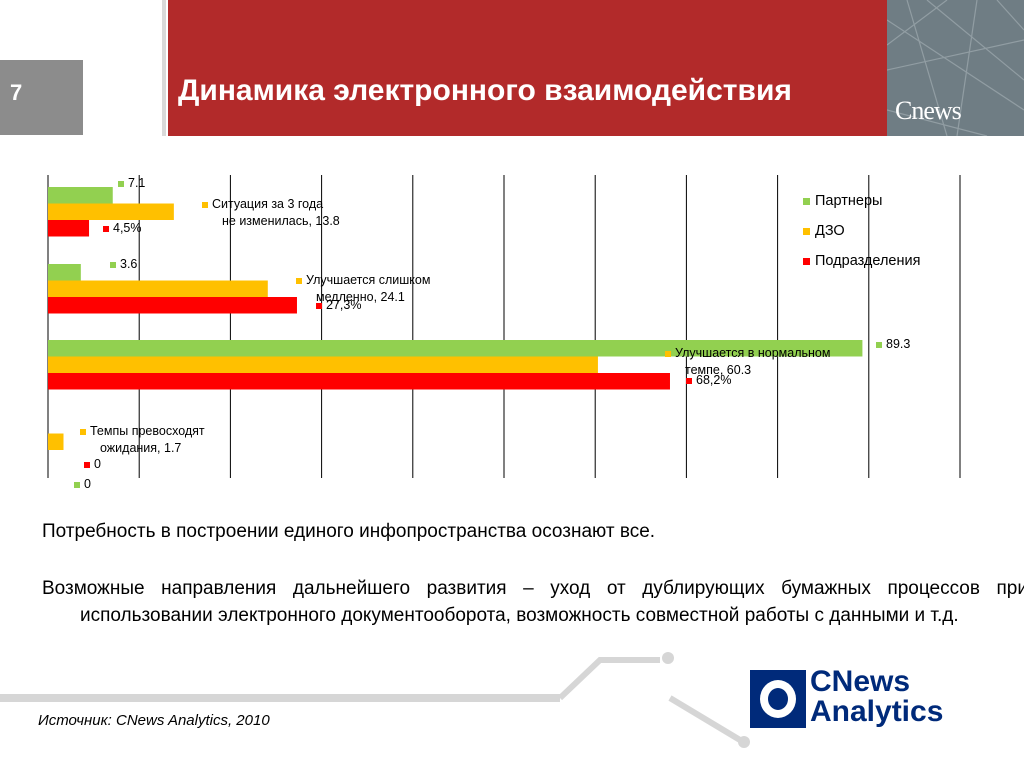 This screenshot has height=768, width=1024. What do you see at coordinates (830, 231) in the screenshot?
I see `legend-label: ДЗО` at bounding box center [830, 231].